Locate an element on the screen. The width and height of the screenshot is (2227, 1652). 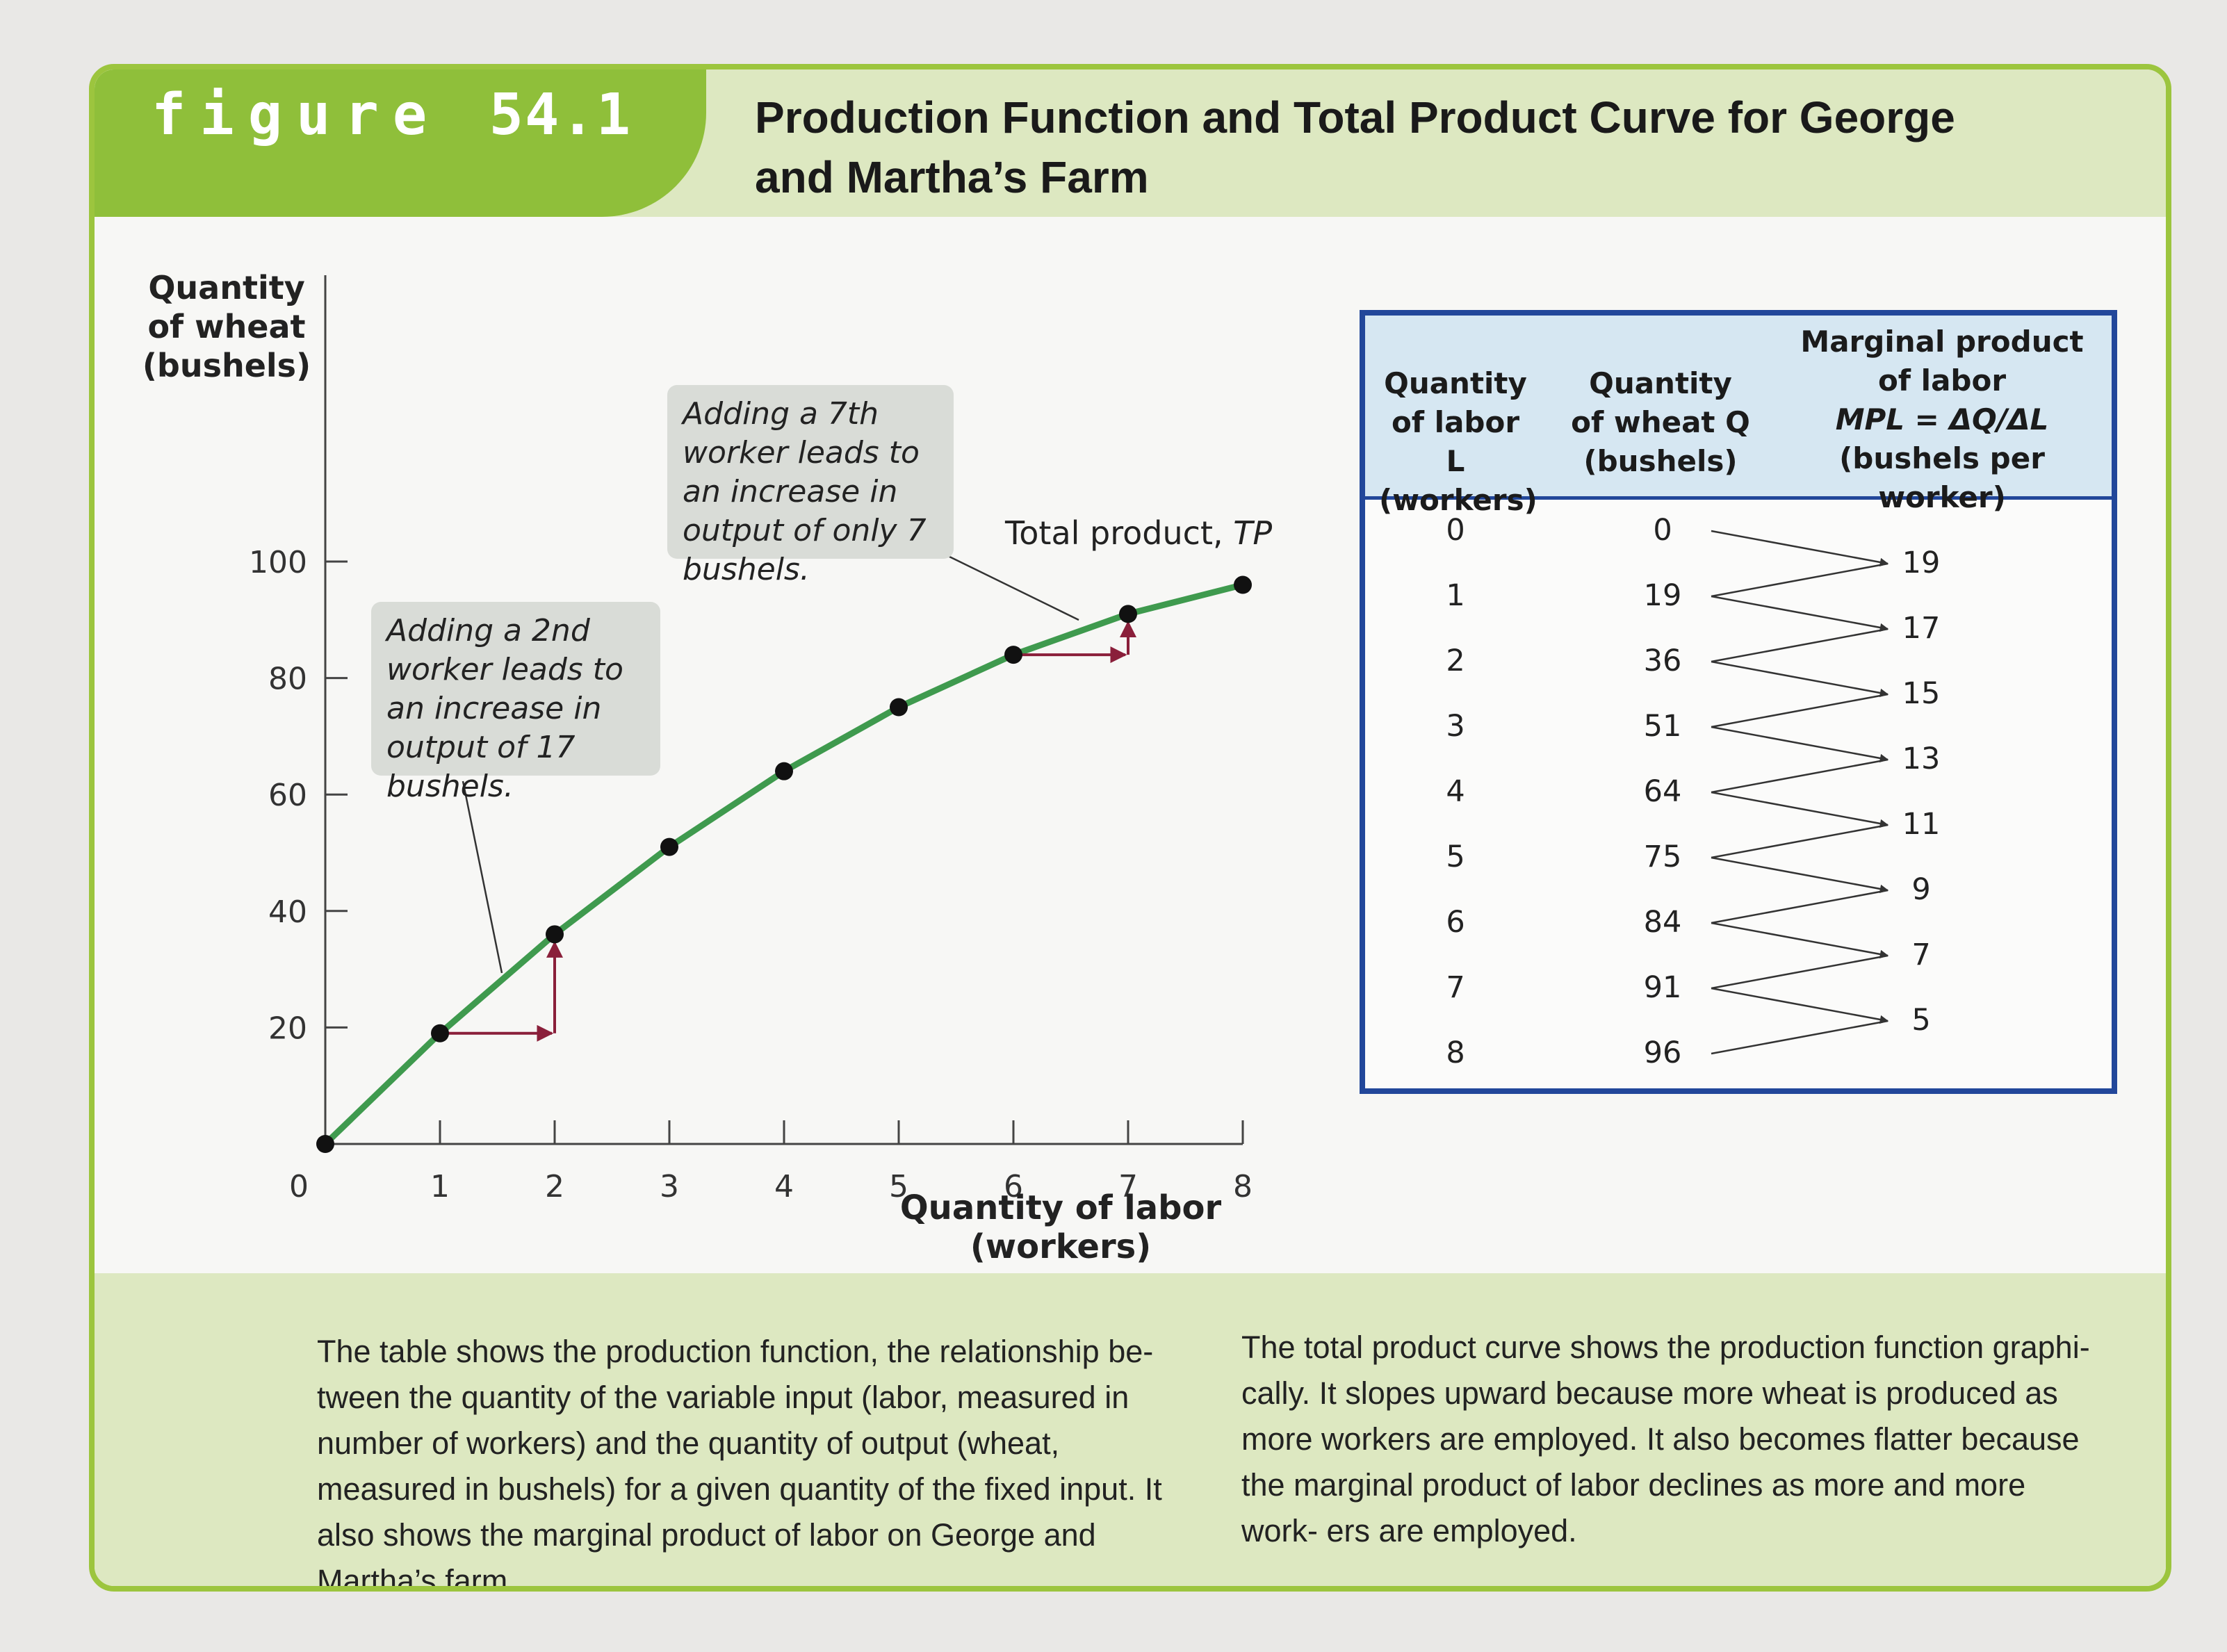
x-tick-label: 4 is located at coordinates (784, 1186).